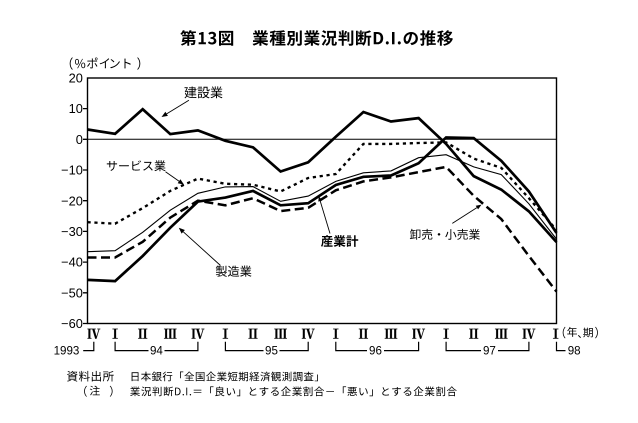 This screenshot has height=423, width=638. Describe the element at coordinates (72, 323) in the screenshot. I see `svg-text: −60` at that location.